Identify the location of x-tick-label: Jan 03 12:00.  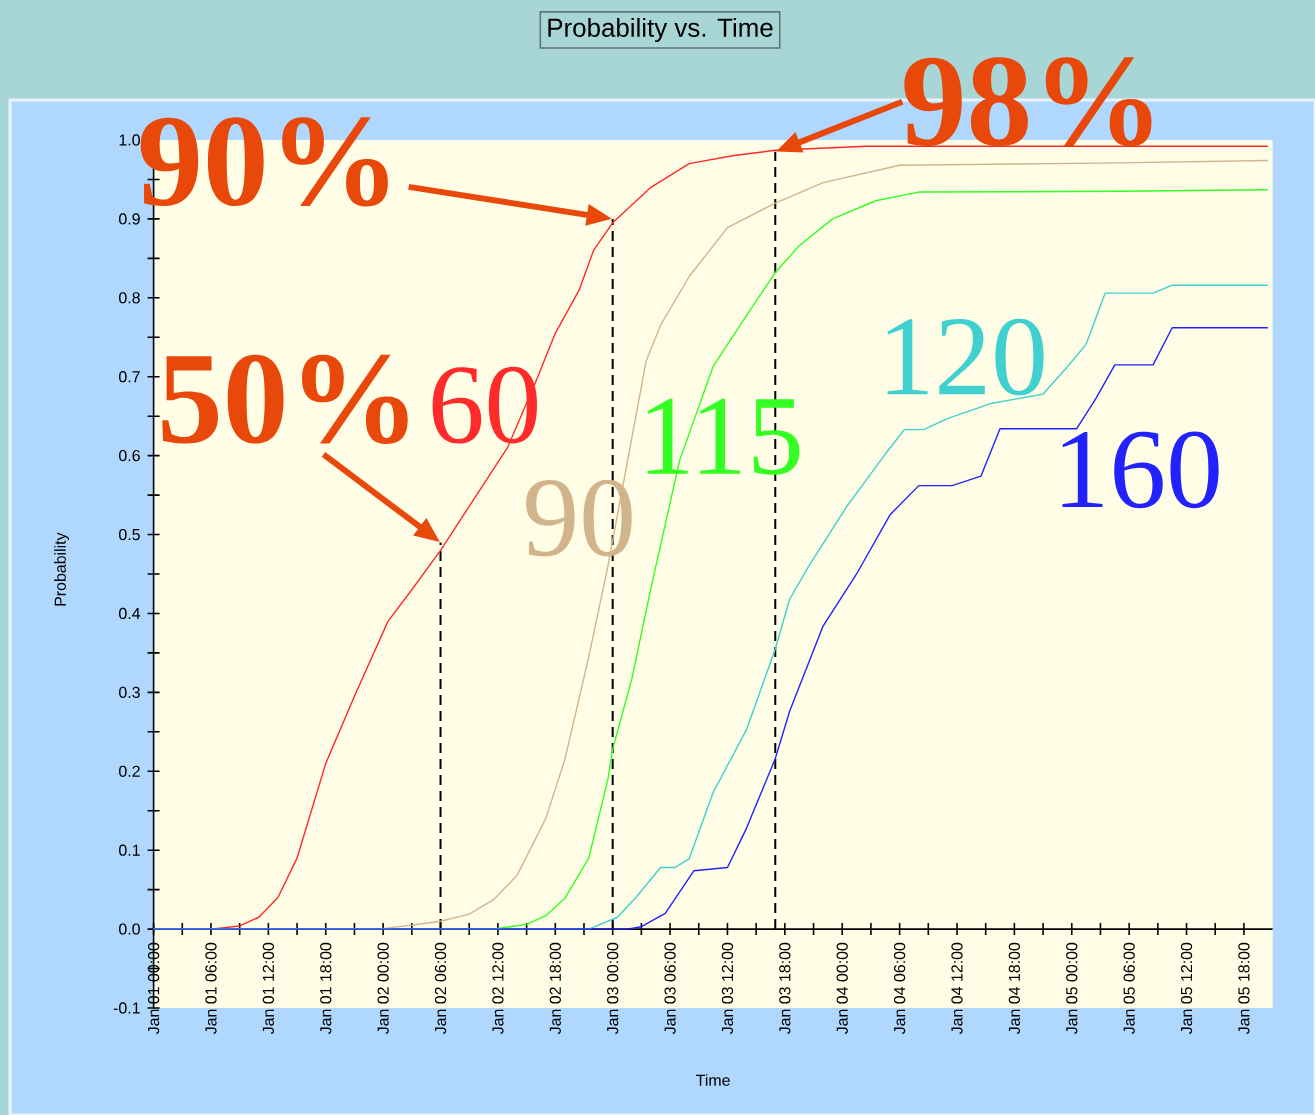
(727, 988).